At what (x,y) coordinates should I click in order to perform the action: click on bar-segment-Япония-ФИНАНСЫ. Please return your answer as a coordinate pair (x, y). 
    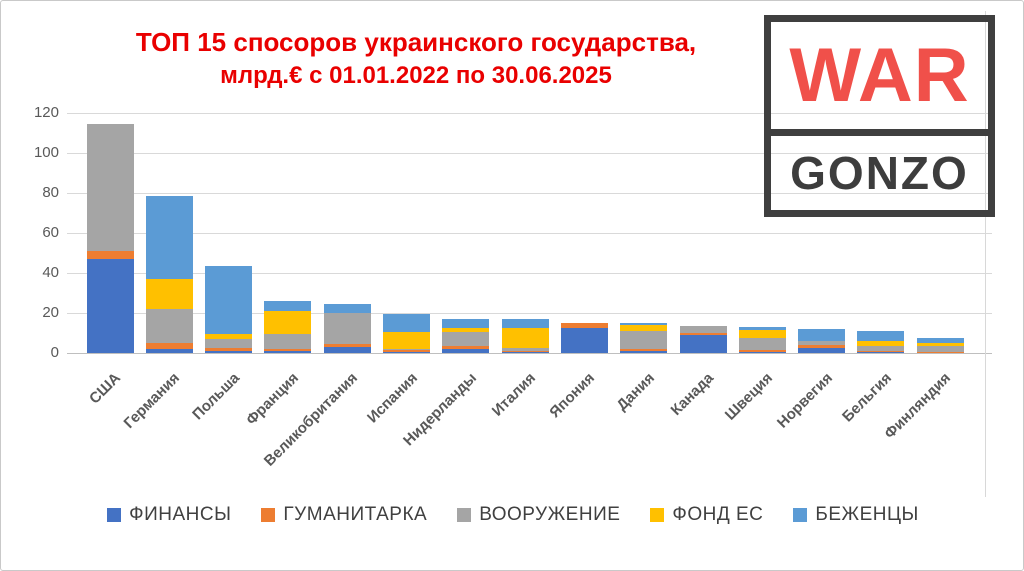
    Looking at the image, I should click on (584, 340).